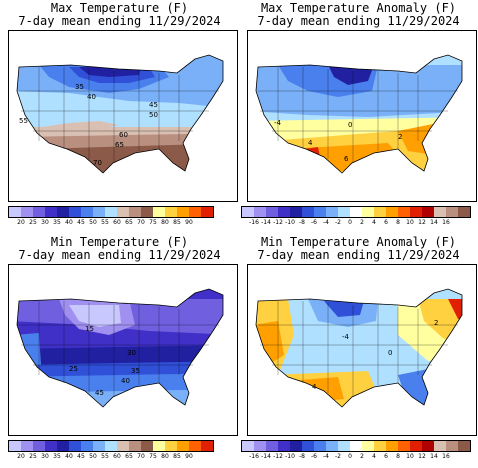  What do you see at coordinates (362, 222) in the screenshot?
I see `colorbar-tick-label: 2` at bounding box center [362, 222].